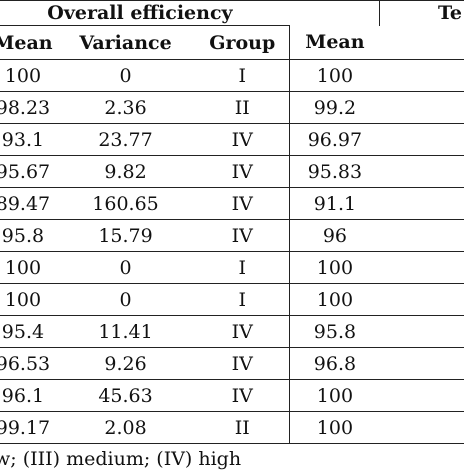 The image size is (474, 474). I want to click on cell-variance: 15.79, so click(125, 235).